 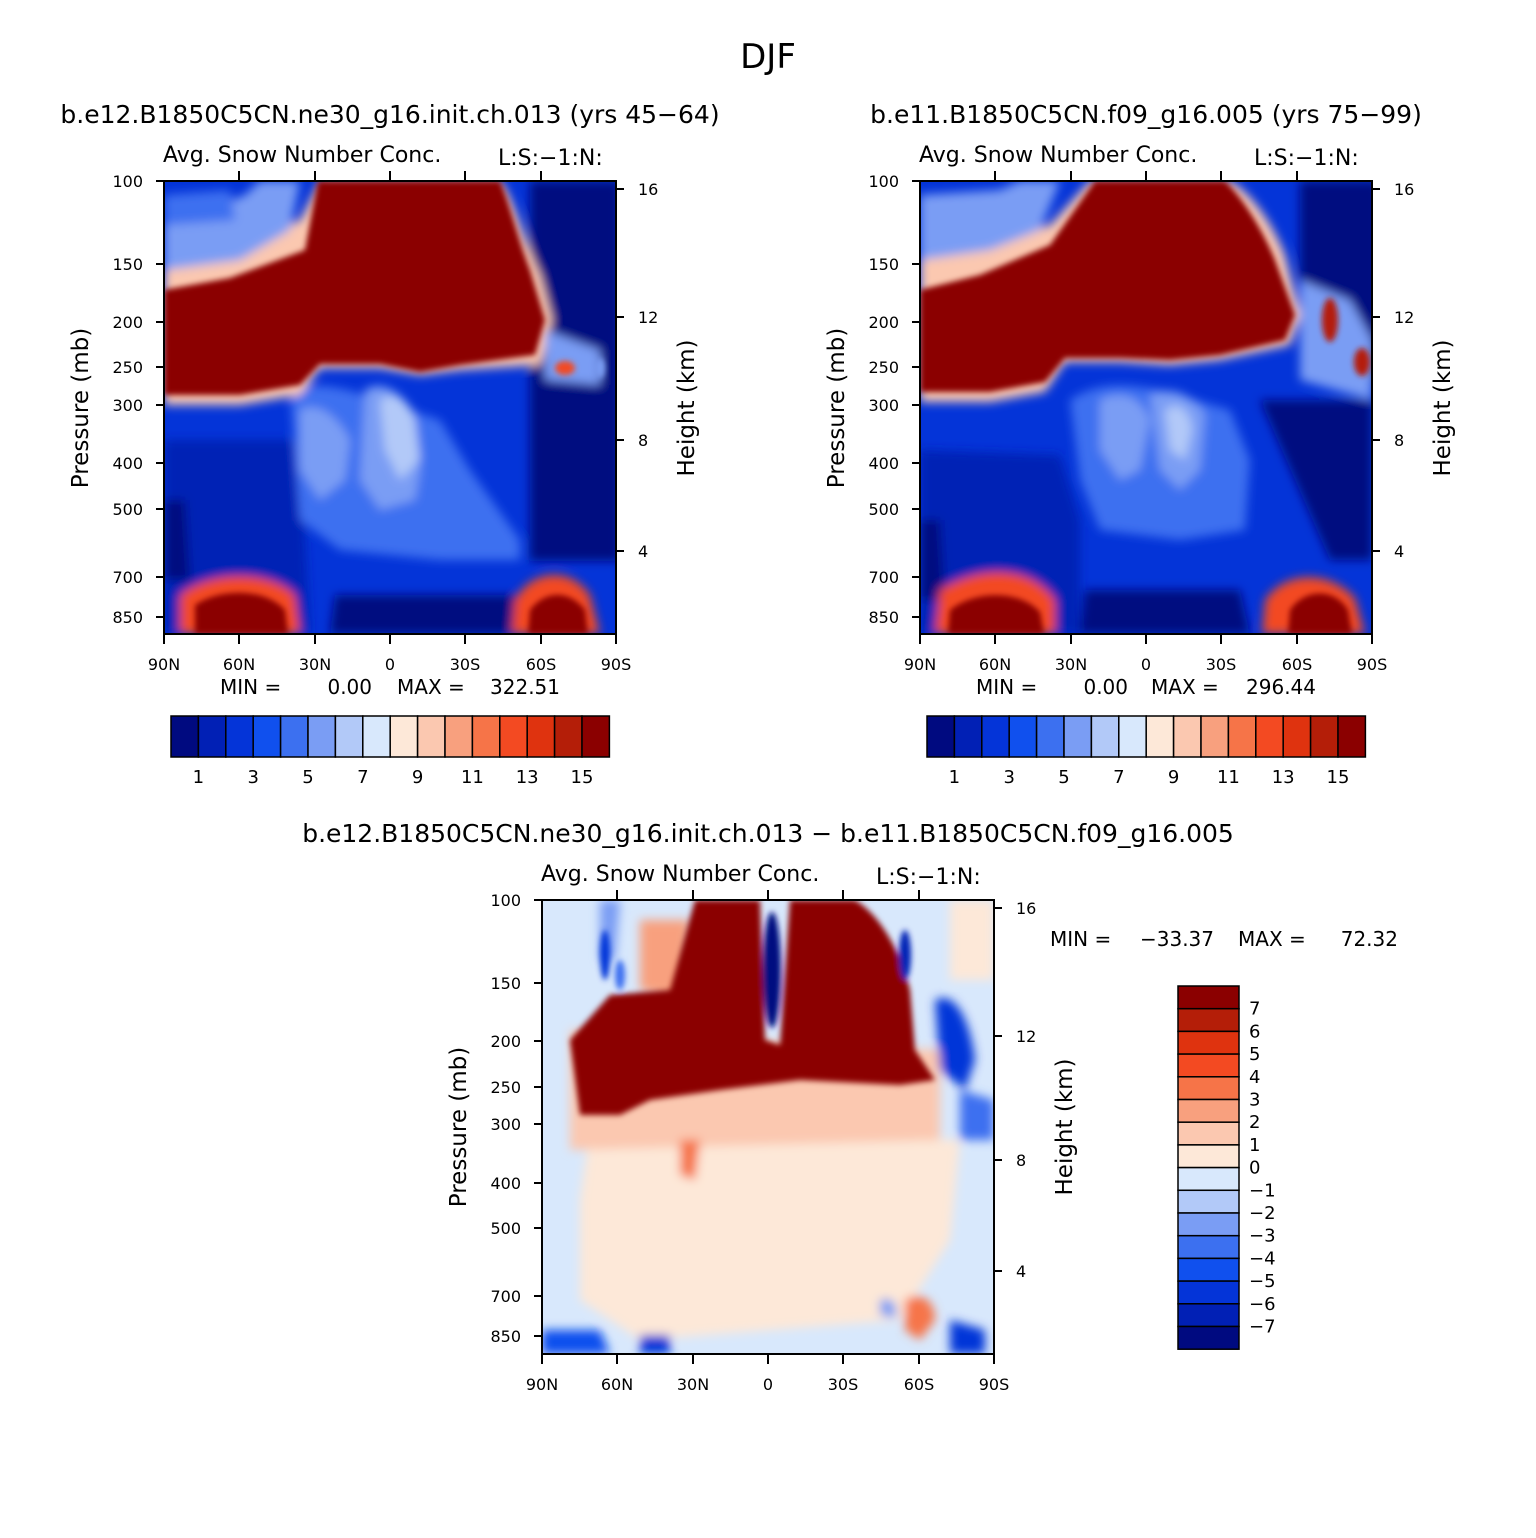 What do you see at coordinates (995, 664) in the screenshot?
I see `panel-2-x-tick: 60N` at bounding box center [995, 664].